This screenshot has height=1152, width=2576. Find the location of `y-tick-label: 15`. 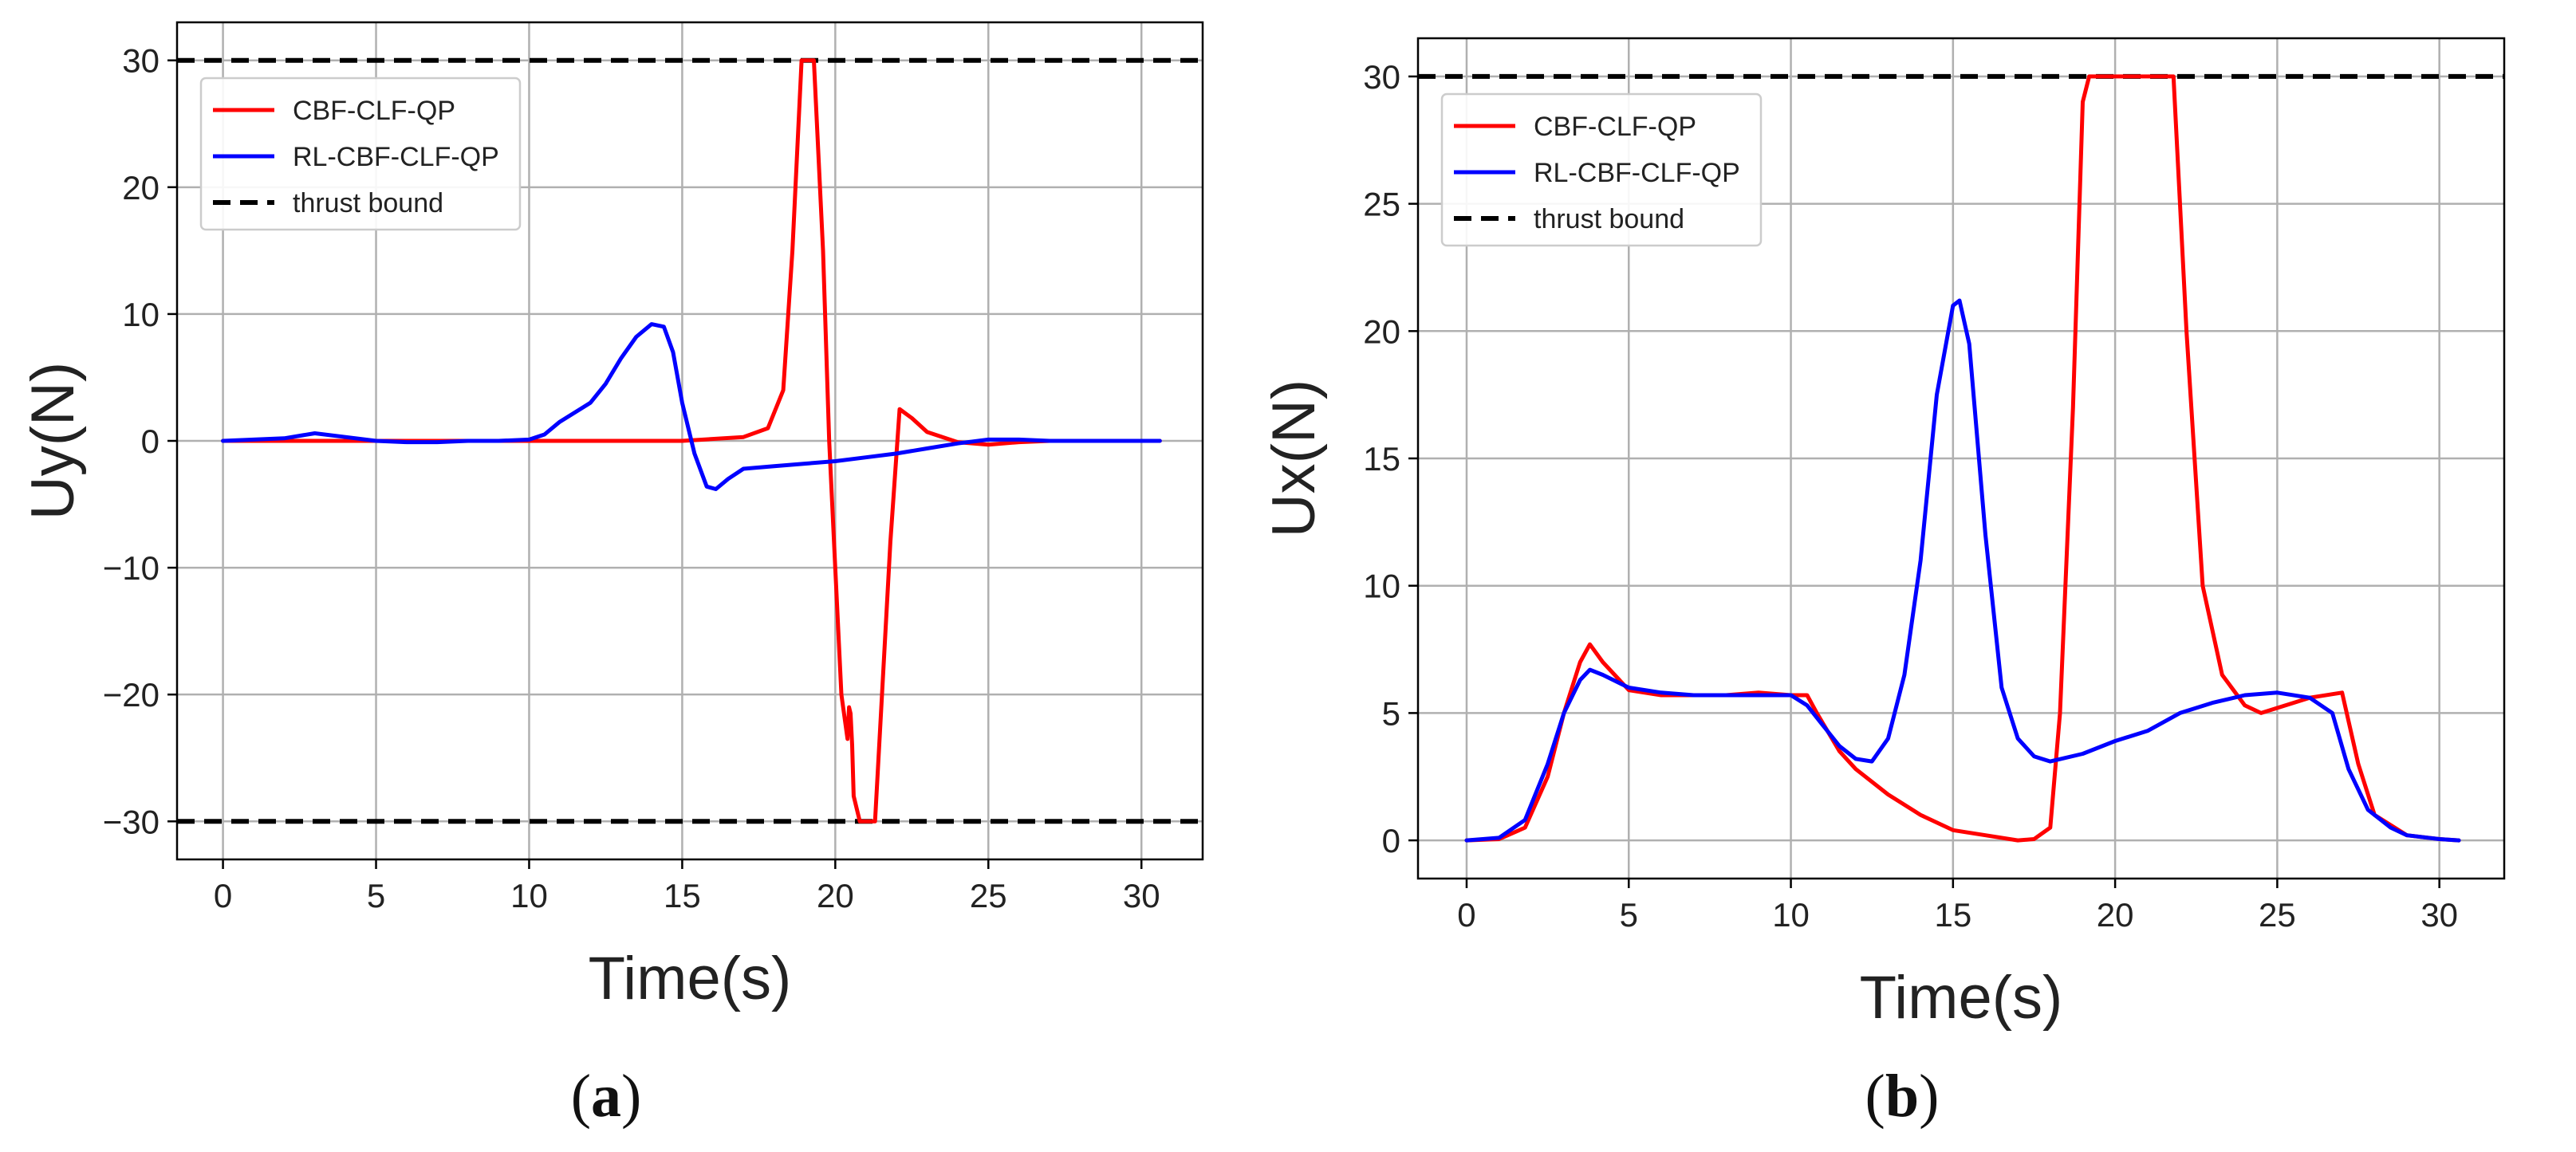

y-tick-label: 15 is located at coordinates (1381, 459).